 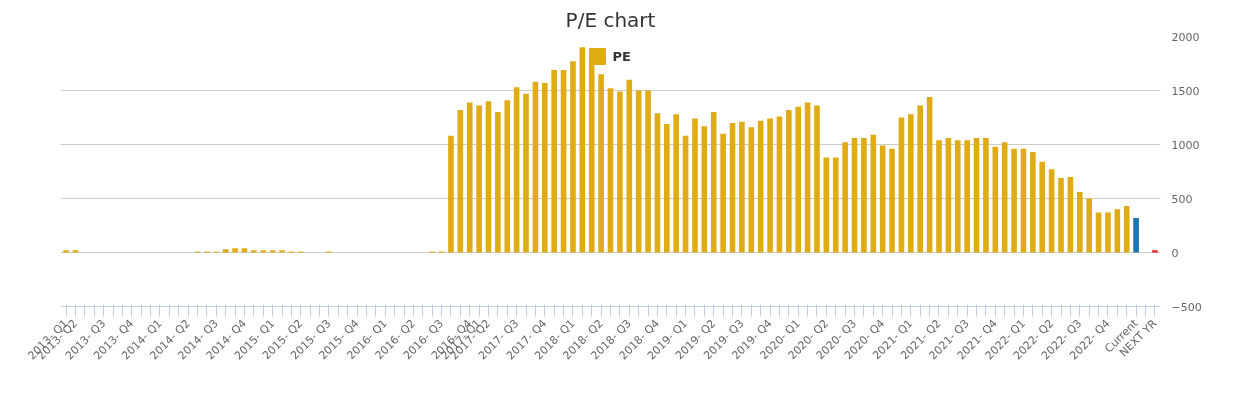 What do you see at coordinates (1185, 91) in the screenshot?
I see `y-tick-label: 1500` at bounding box center [1185, 91].